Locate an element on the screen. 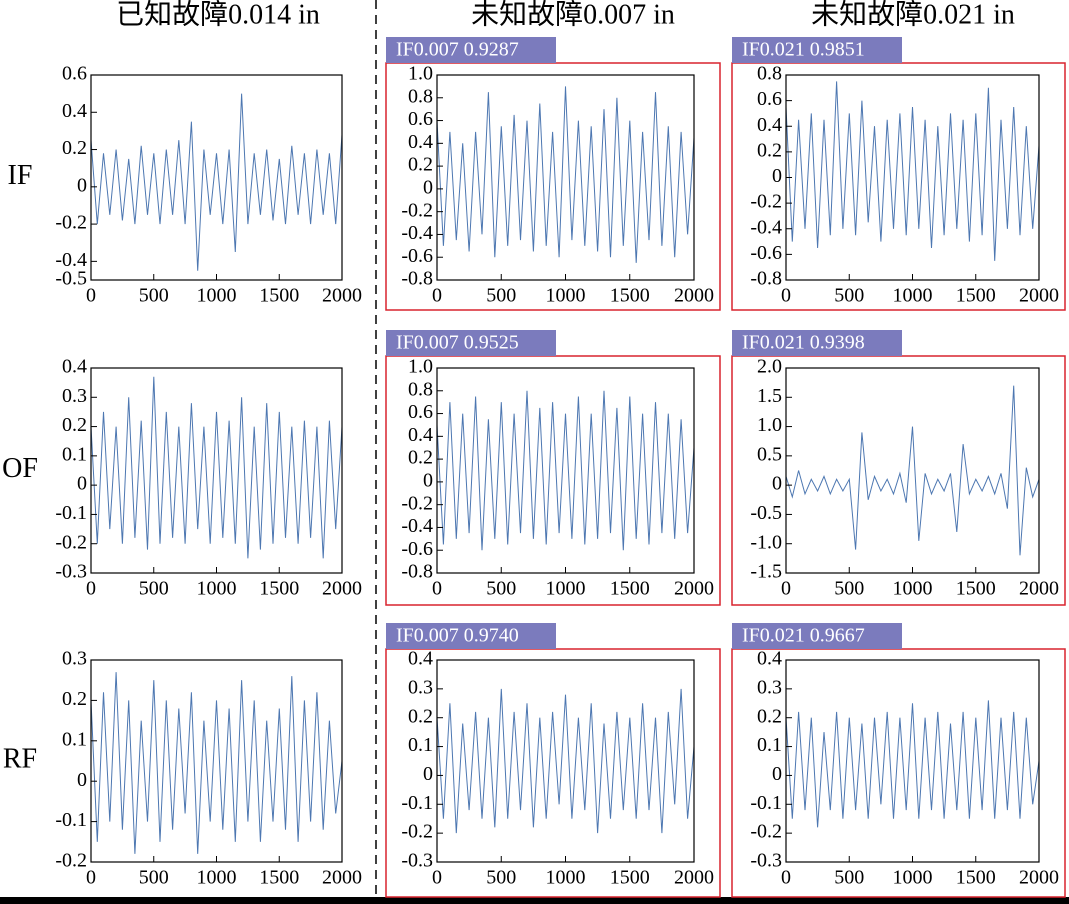 The height and width of the screenshot is (904, 1069). bottom-bar is located at coordinates (534, 900).